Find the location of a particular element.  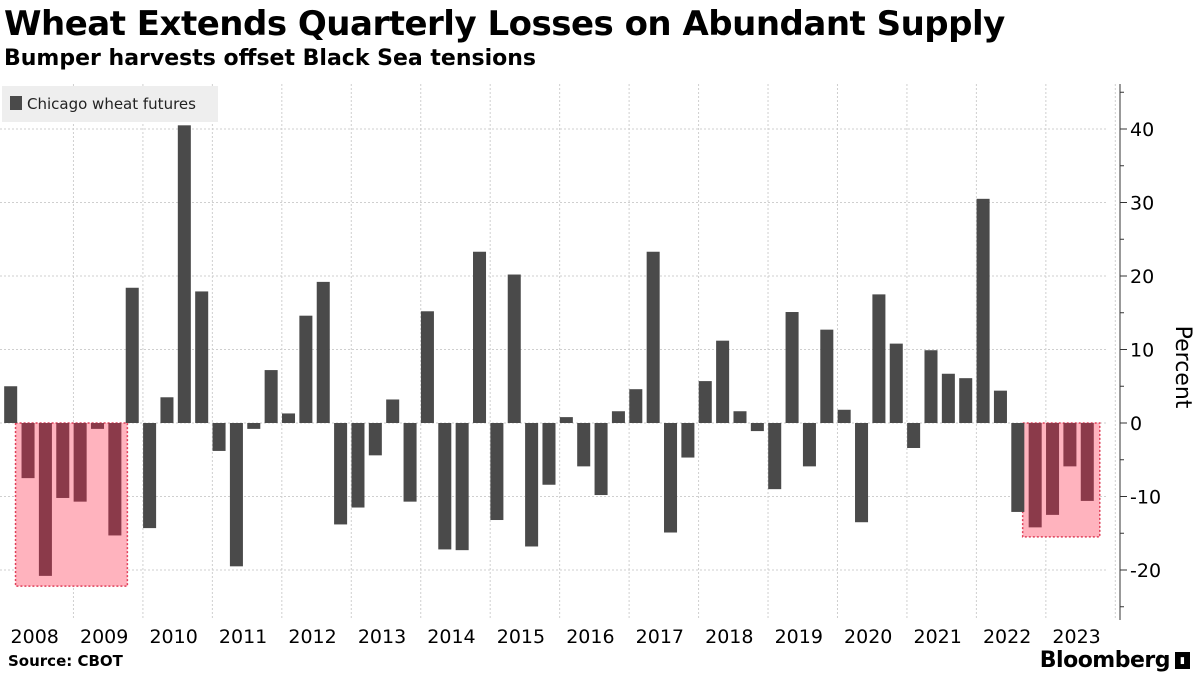

legend: Chicago wheat futures is located at coordinates (110, 104).